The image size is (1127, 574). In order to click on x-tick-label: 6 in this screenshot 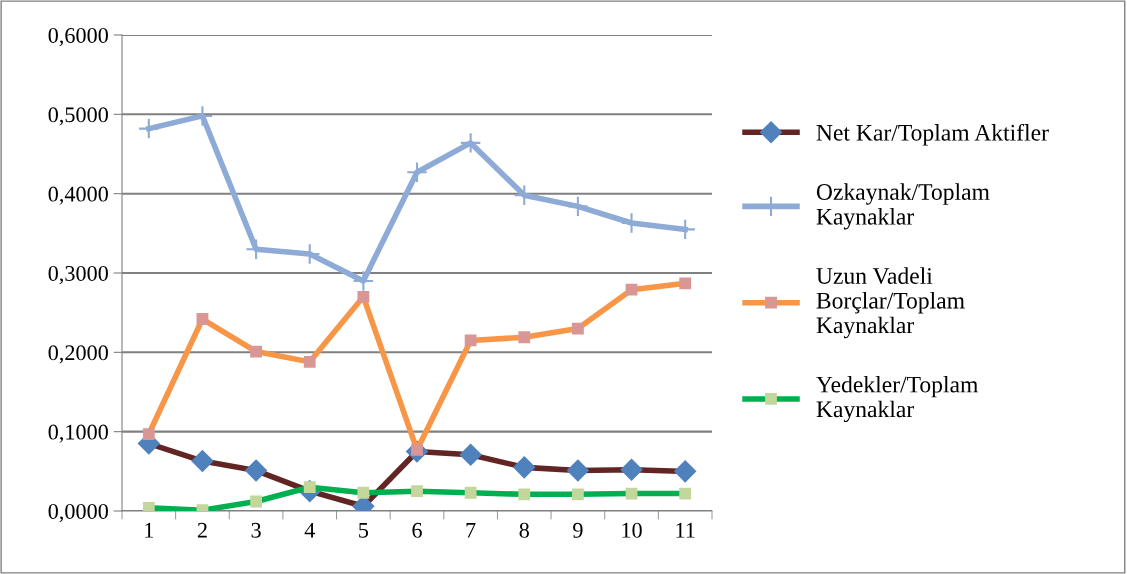, I will do `click(417, 530)`.